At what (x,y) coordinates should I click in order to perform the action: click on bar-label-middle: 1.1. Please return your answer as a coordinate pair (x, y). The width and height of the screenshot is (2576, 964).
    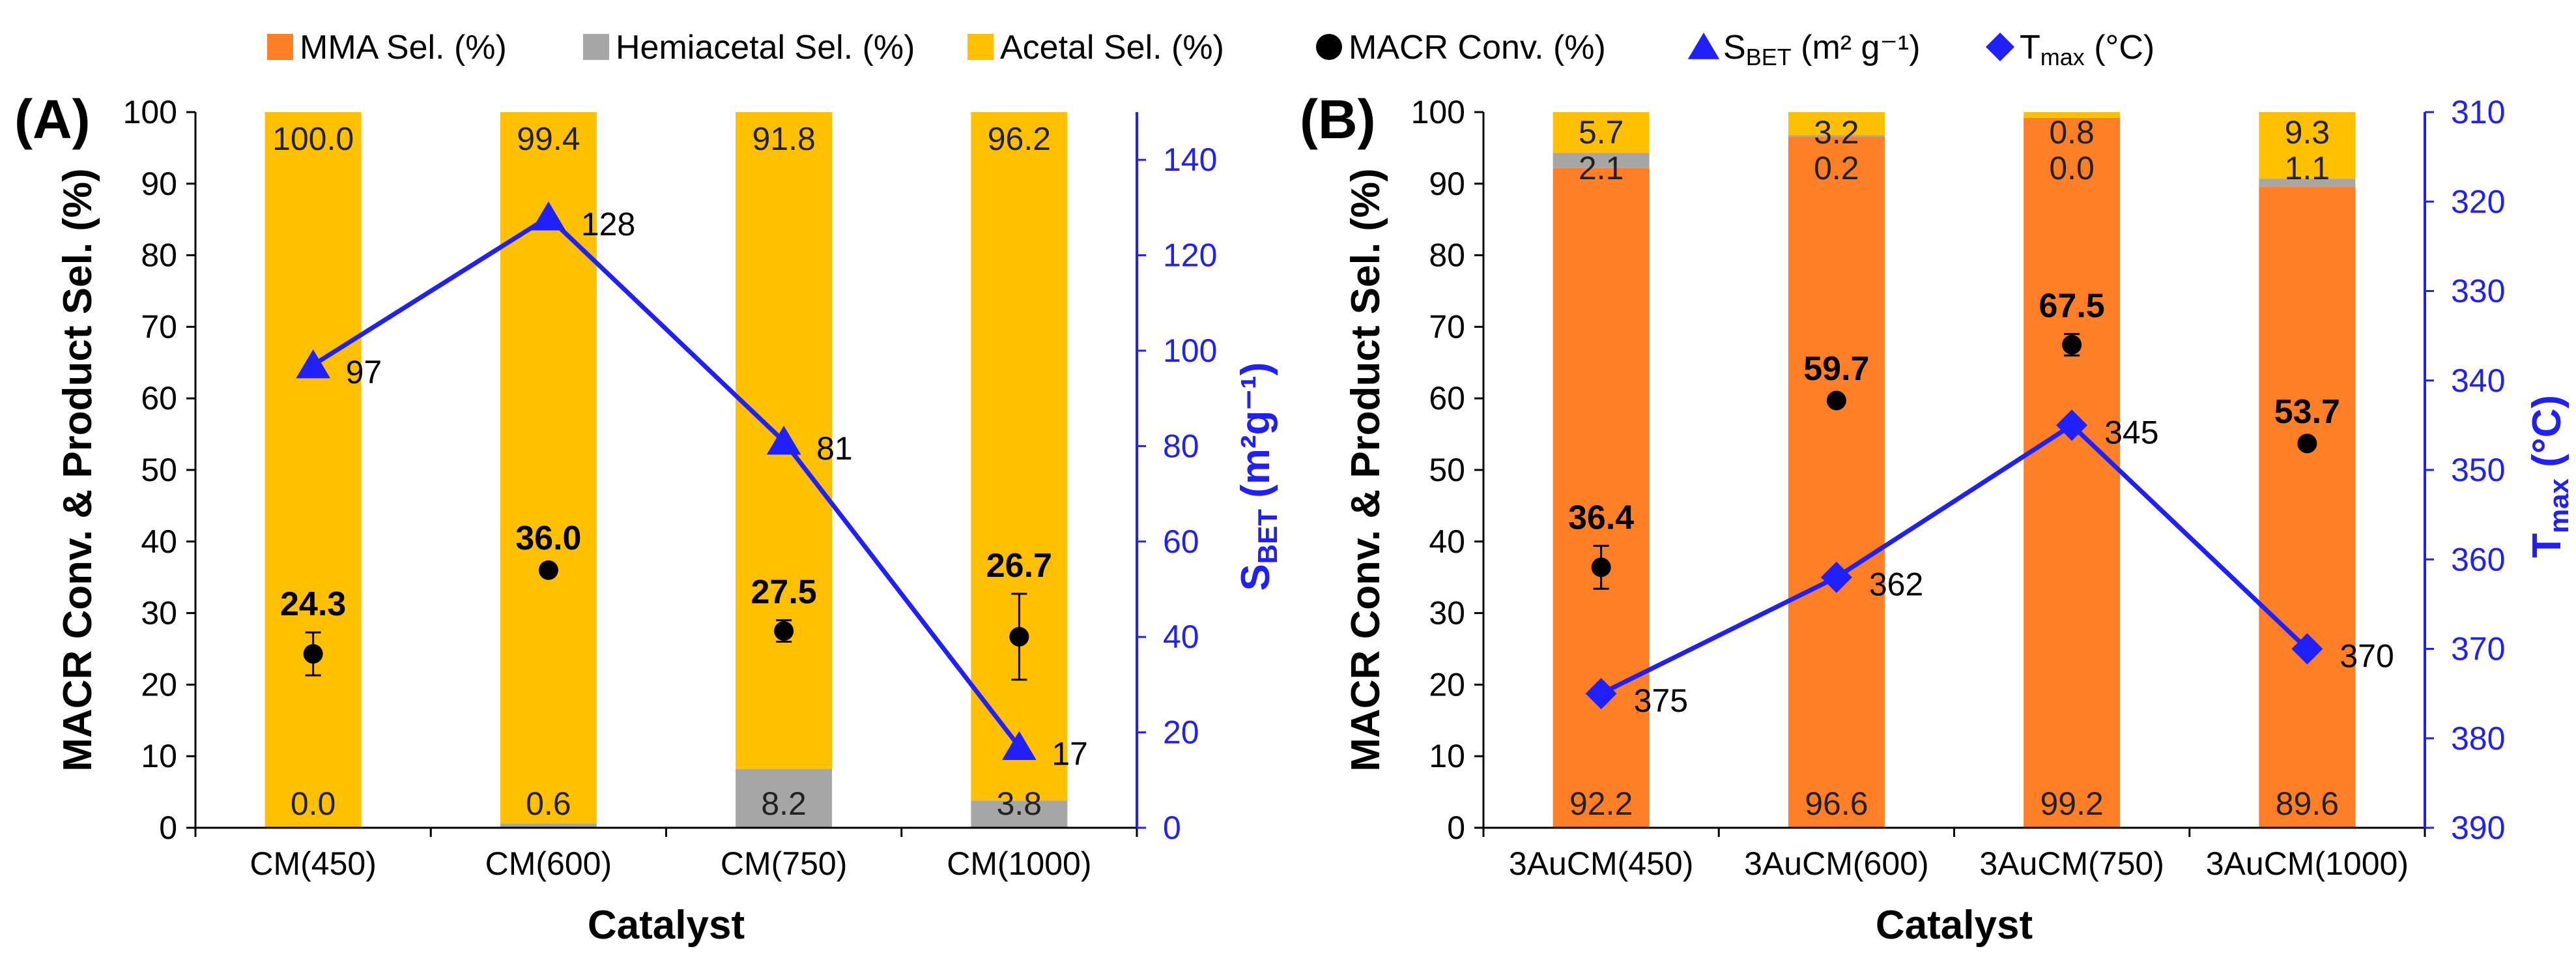
    Looking at the image, I should click on (2307, 168).